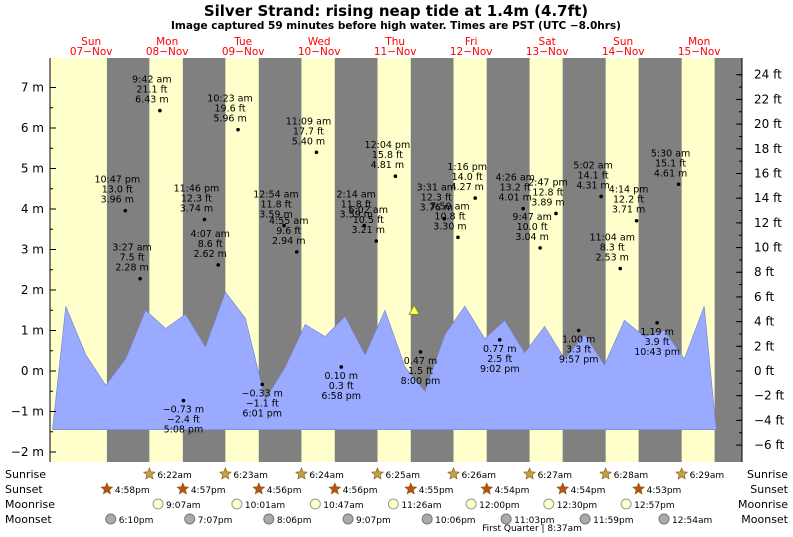 The height and width of the screenshot is (537, 793). Describe the element at coordinates (27, 452) in the screenshot. I see `left-tick-label: −2 m` at that location.